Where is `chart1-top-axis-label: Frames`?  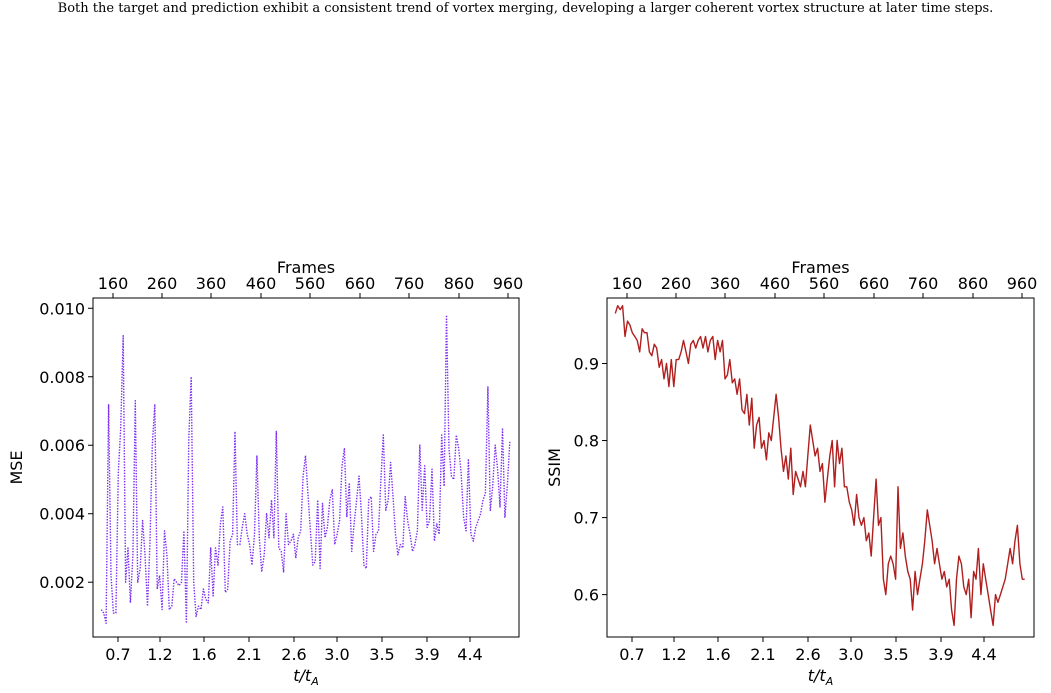
chart1-top-axis-label: Frames is located at coordinates (306, 267).